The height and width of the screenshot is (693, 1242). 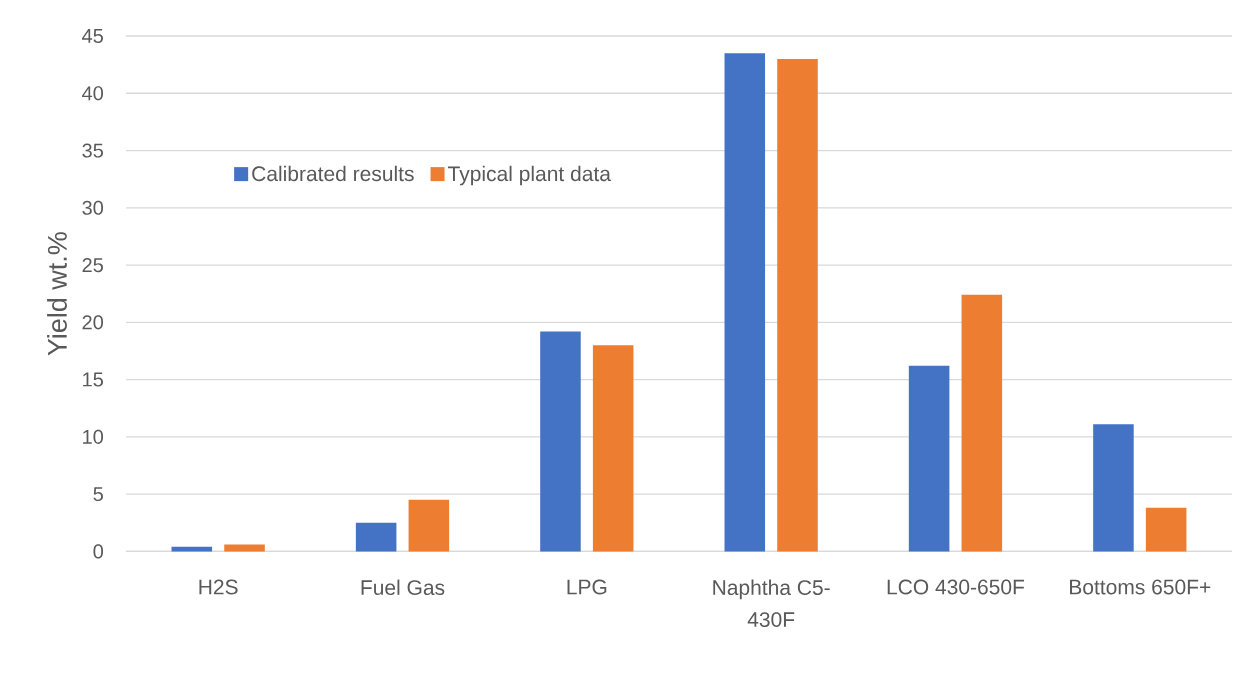 What do you see at coordinates (93, 322) in the screenshot?
I see `y-tick-label: 20` at bounding box center [93, 322].